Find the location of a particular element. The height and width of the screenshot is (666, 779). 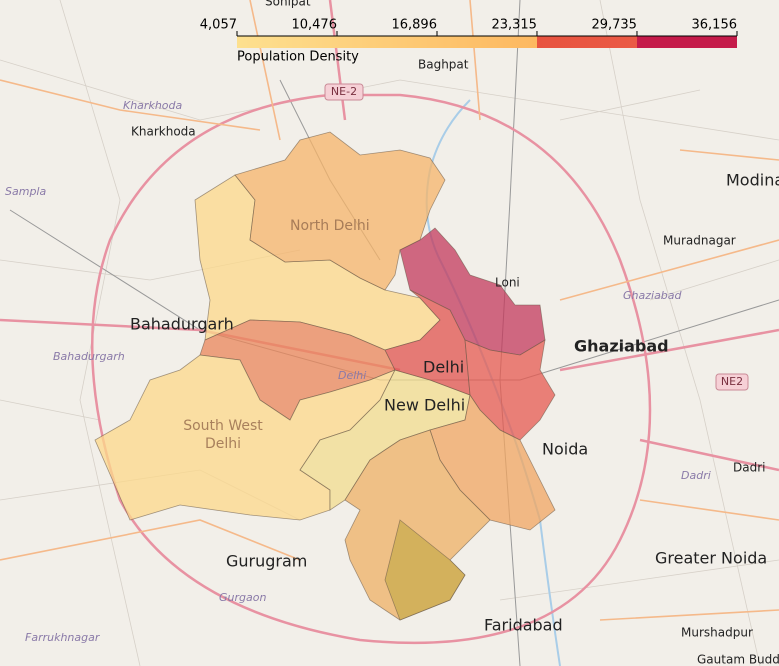

district-label: Delhi is located at coordinates (223, 444).